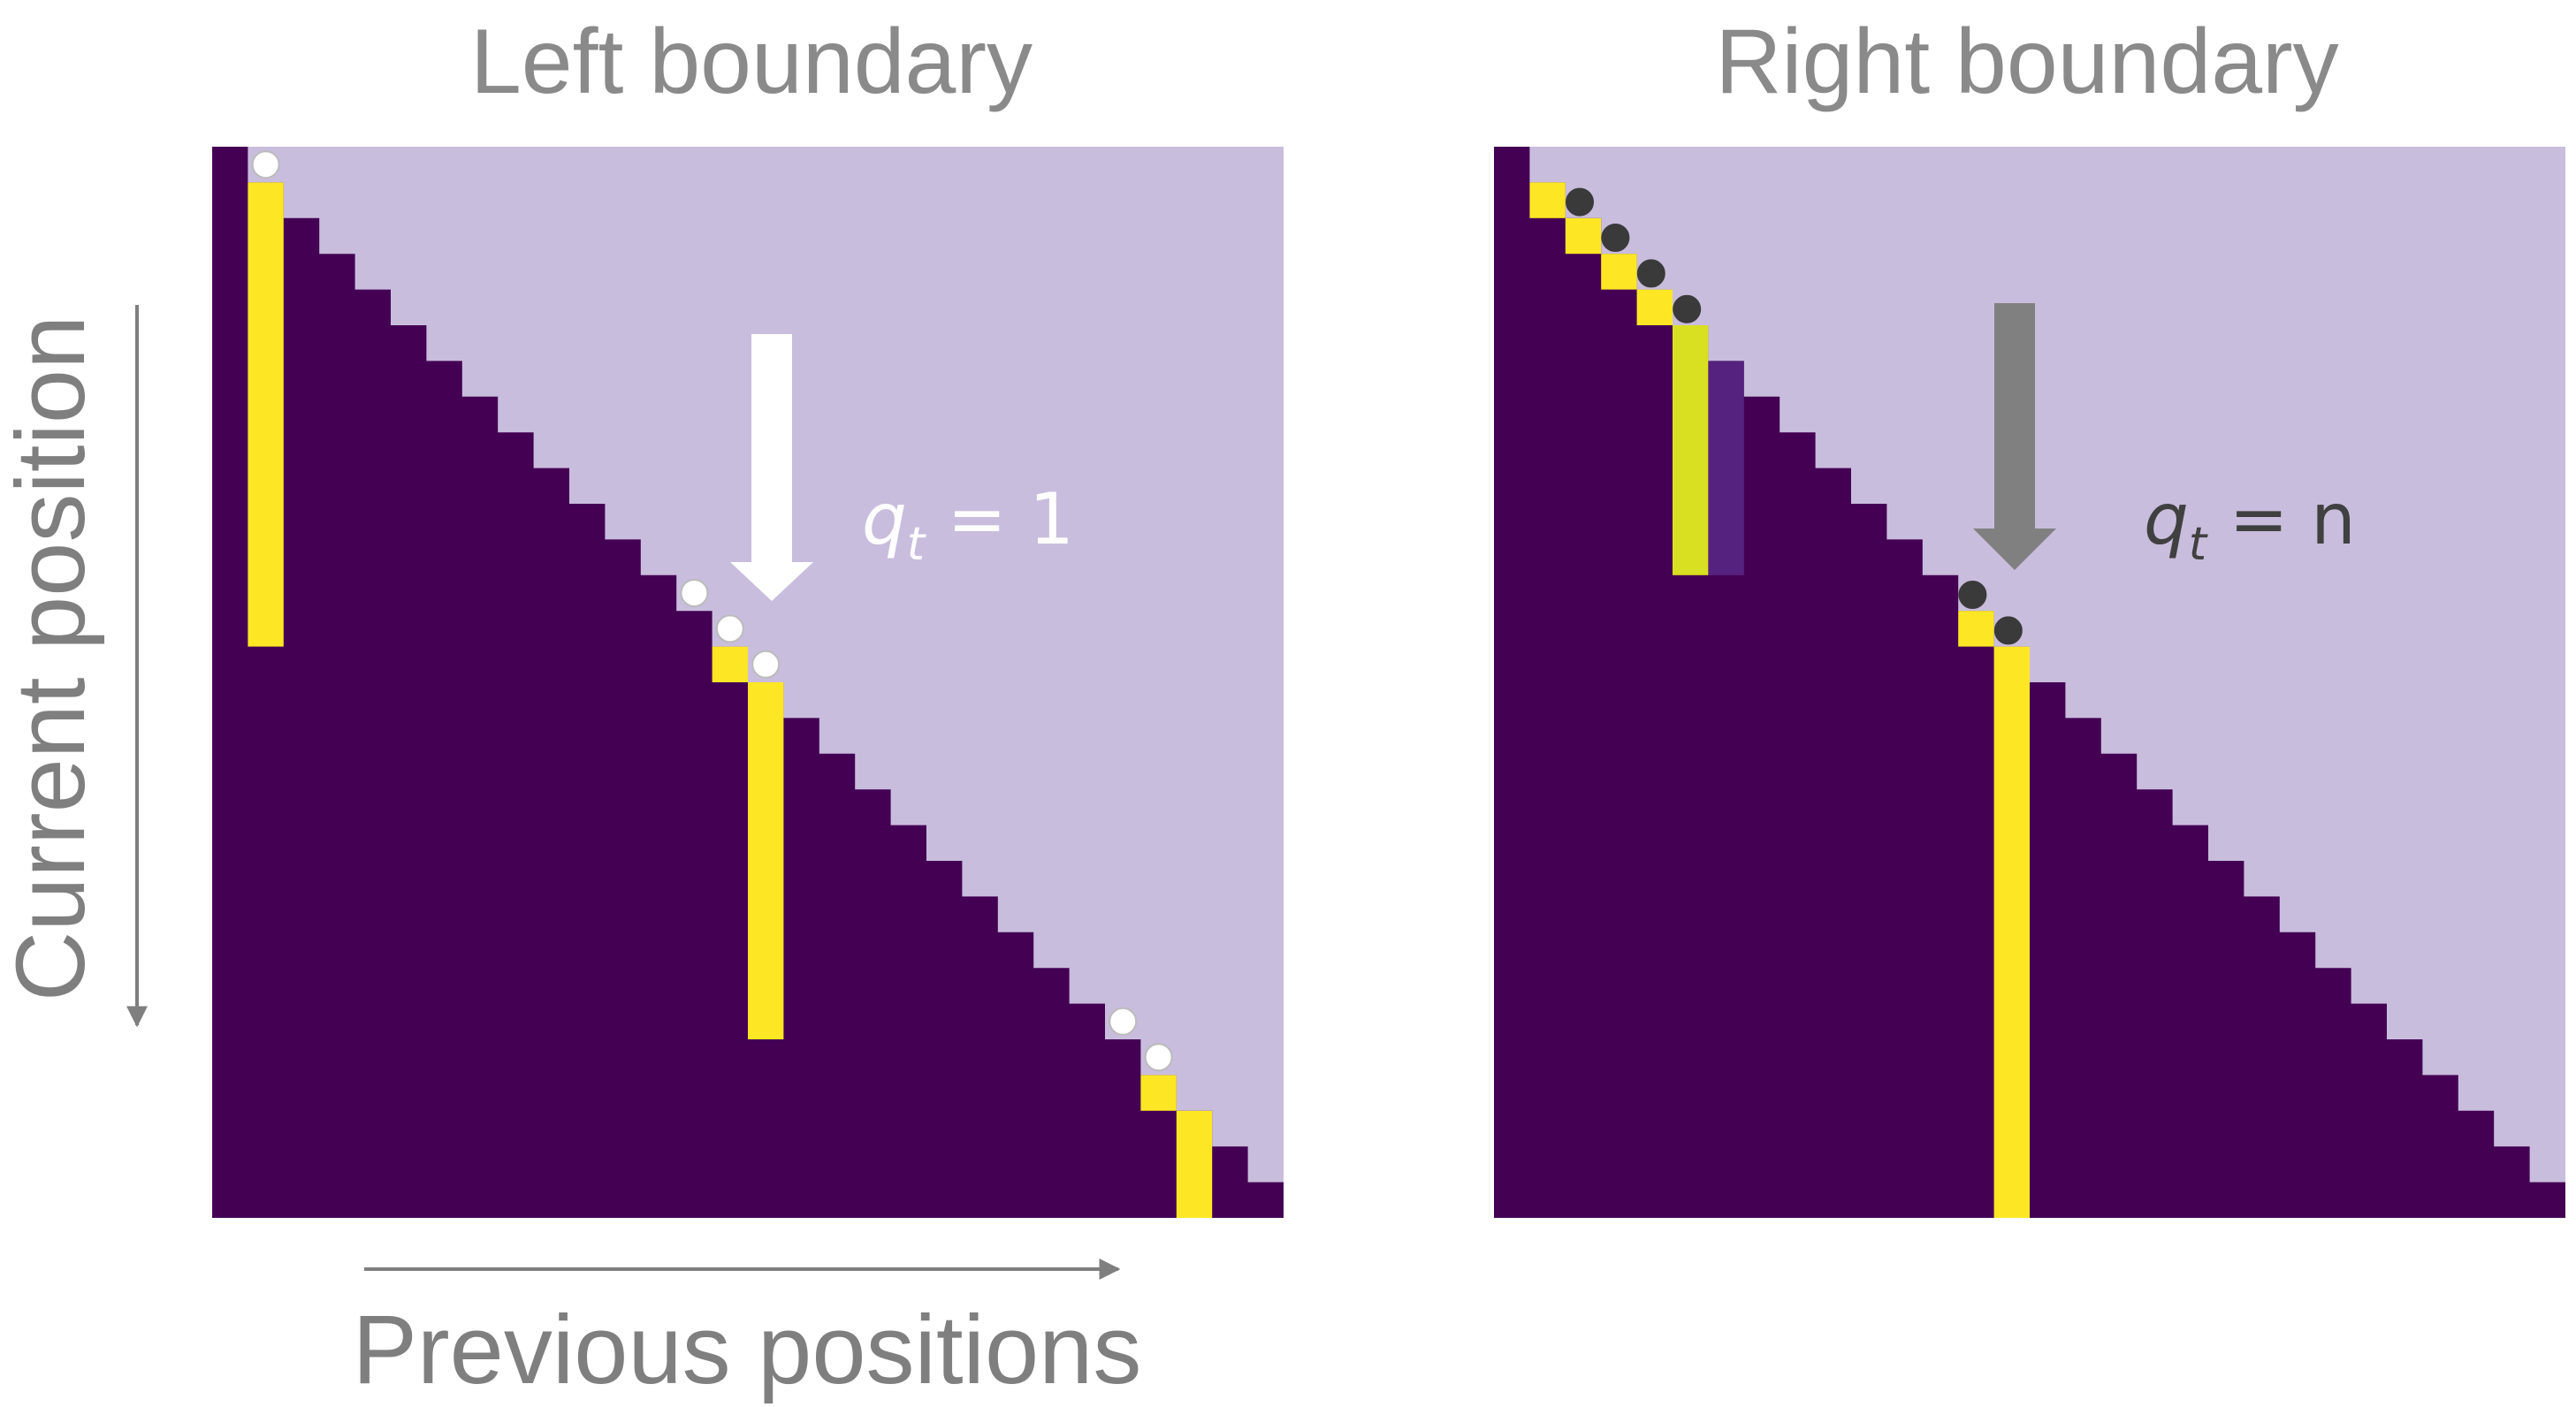 The width and height of the screenshot is (2576, 1407). I want to click on right-panel-title: Right boundary, so click(2026, 62).